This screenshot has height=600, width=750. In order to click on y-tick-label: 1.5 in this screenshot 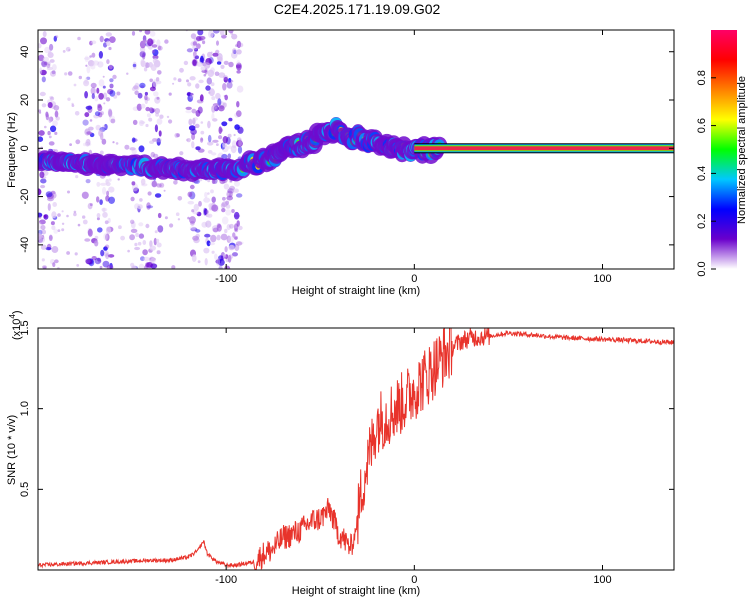, I will do `click(25, 327)`.